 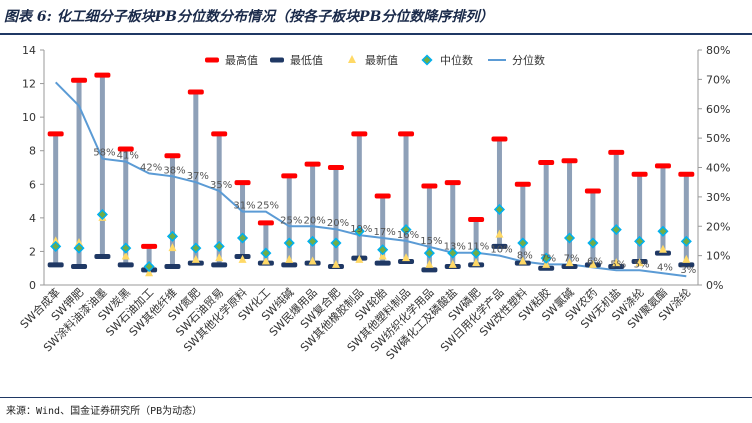 I want to click on percentile-data-label: 3%, so click(x=688, y=270).